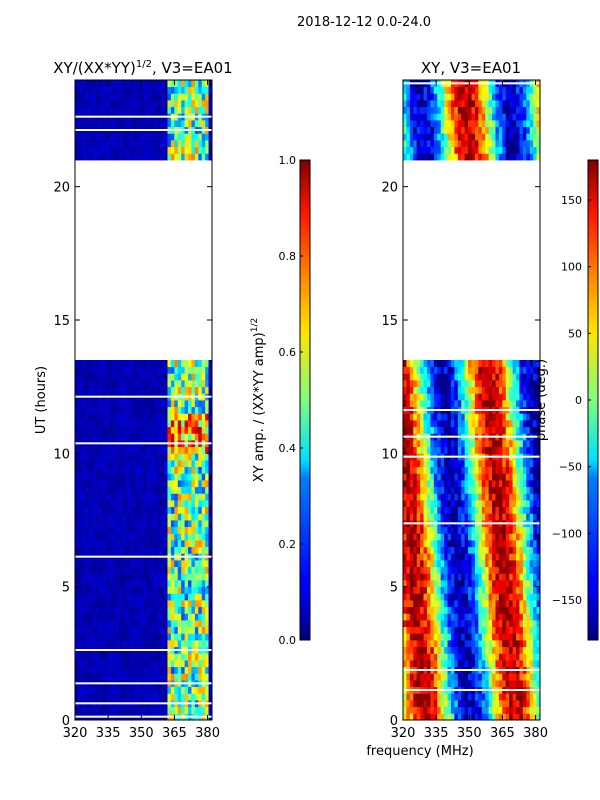  What do you see at coordinates (291, 400) in the screenshot?
I see `amplitude-colorbar-ticks: 0.00.20.40.60.81.0` at bounding box center [291, 400].